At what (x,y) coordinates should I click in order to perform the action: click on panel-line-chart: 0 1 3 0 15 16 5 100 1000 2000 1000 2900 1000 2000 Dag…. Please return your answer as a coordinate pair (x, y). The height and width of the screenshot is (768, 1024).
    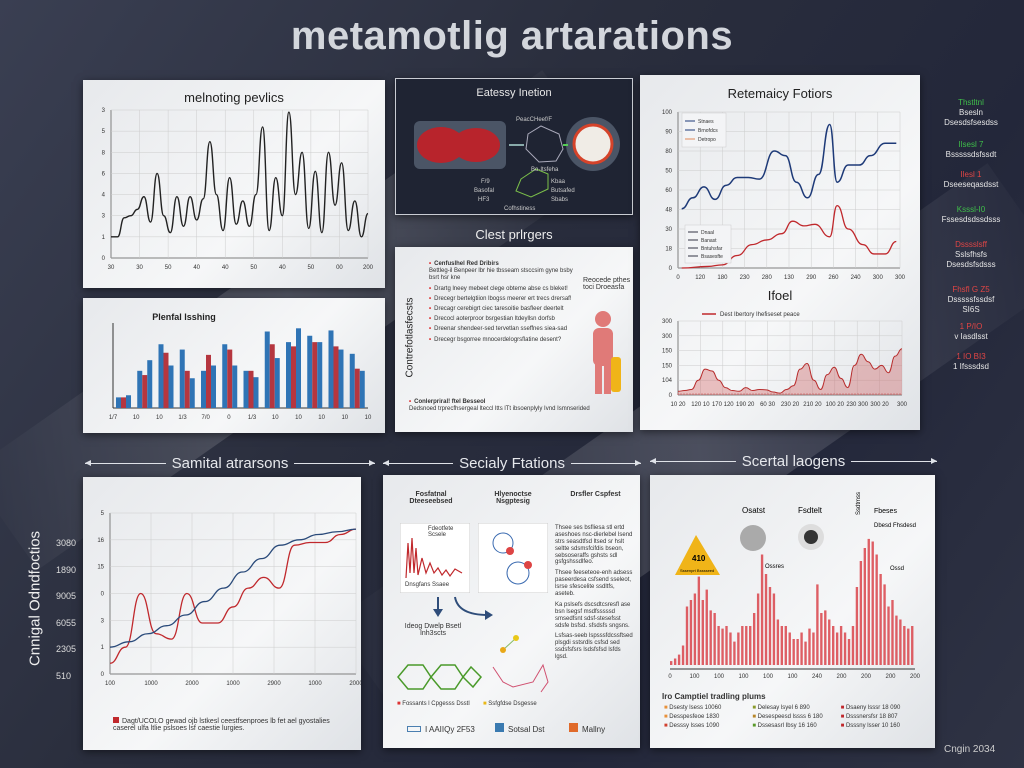
    Looking at the image, I should click on (222, 613).